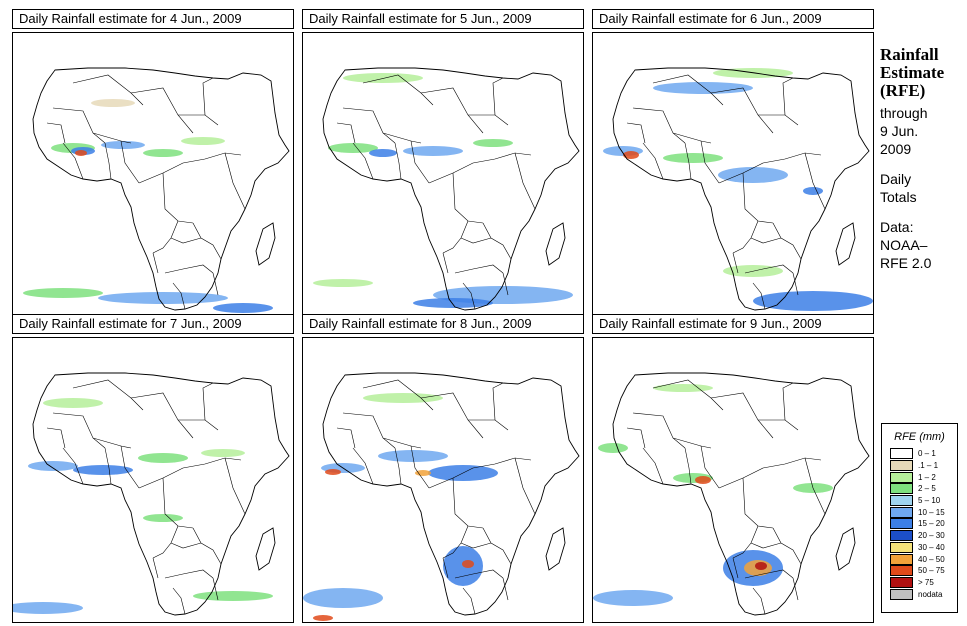  I want to click on legend-label: 1 – 2, so click(927, 477).